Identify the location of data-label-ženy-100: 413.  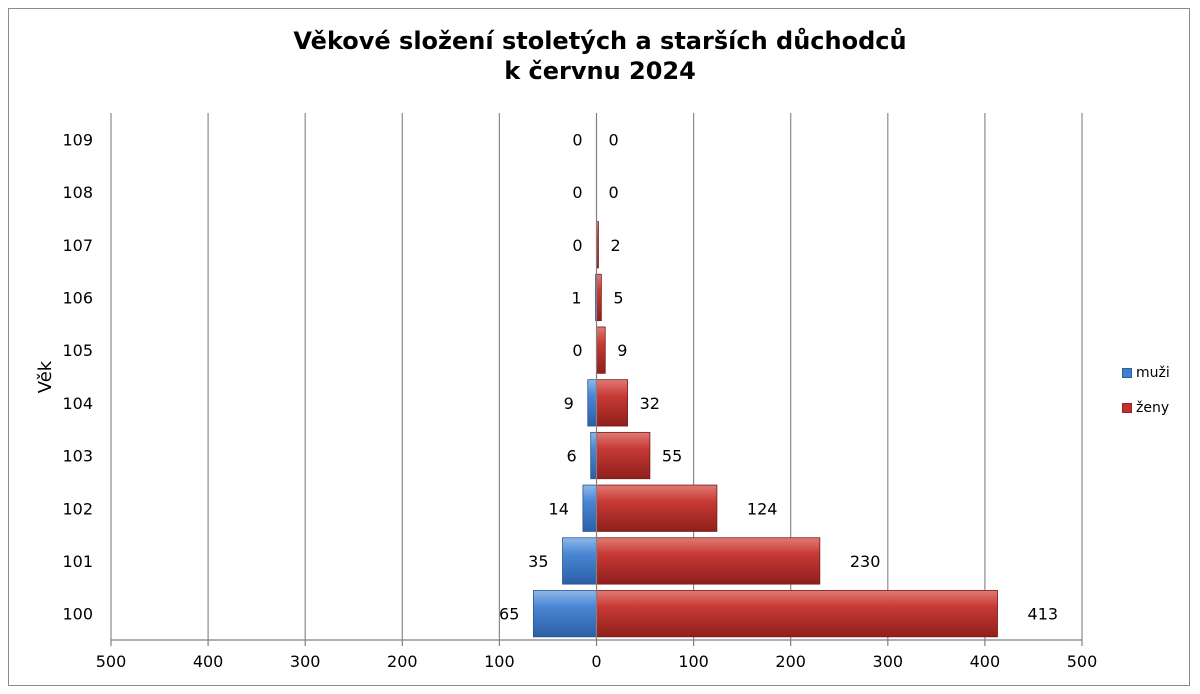
(1043, 614).